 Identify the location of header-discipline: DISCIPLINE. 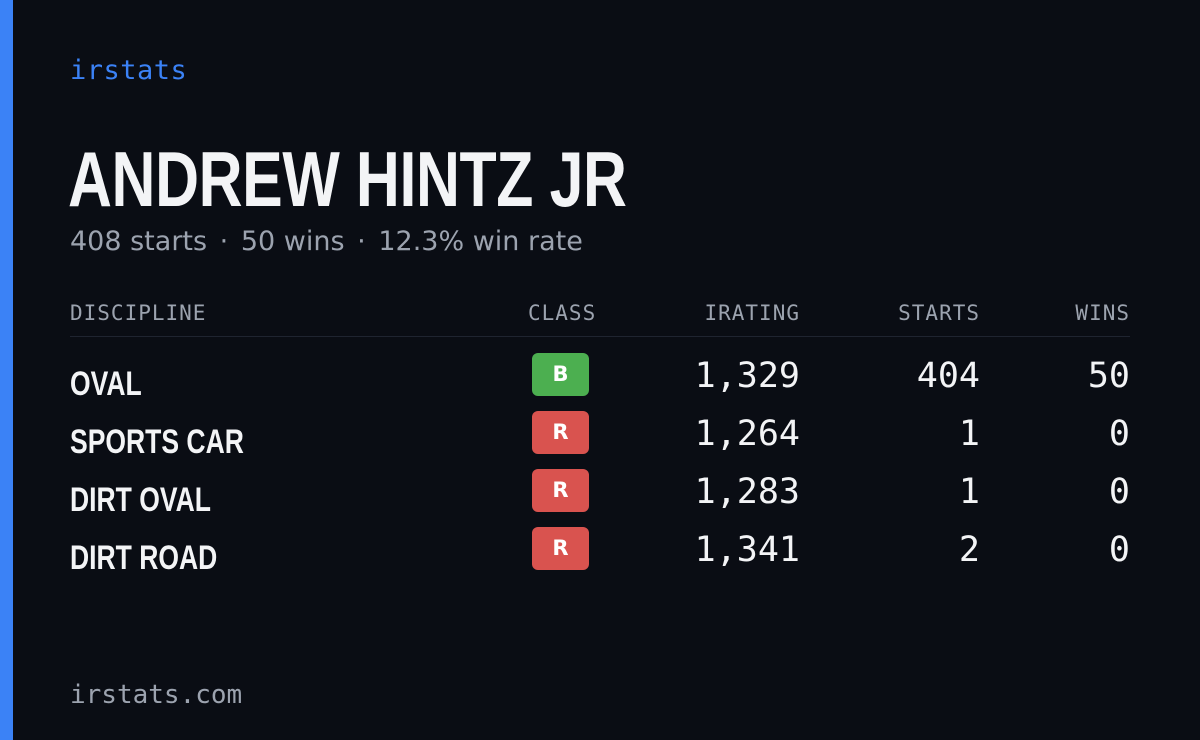
(138, 313).